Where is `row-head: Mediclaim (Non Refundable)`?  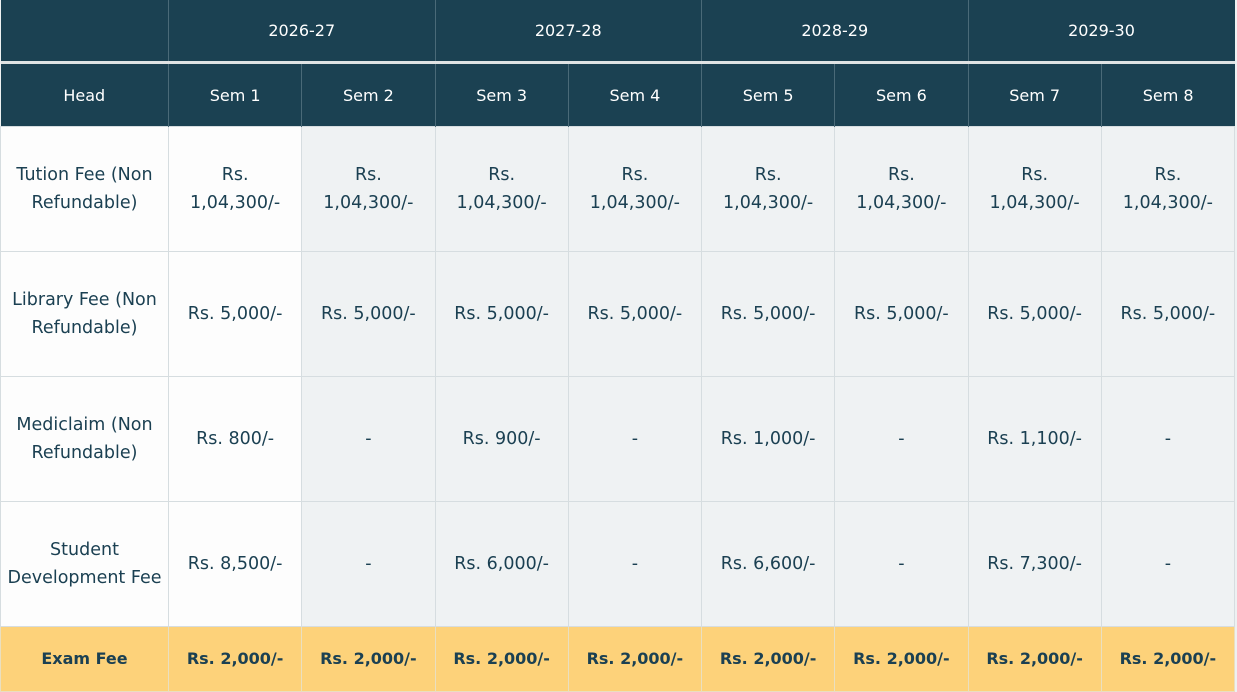 row-head: Mediclaim (Non Refundable) is located at coordinates (84, 439).